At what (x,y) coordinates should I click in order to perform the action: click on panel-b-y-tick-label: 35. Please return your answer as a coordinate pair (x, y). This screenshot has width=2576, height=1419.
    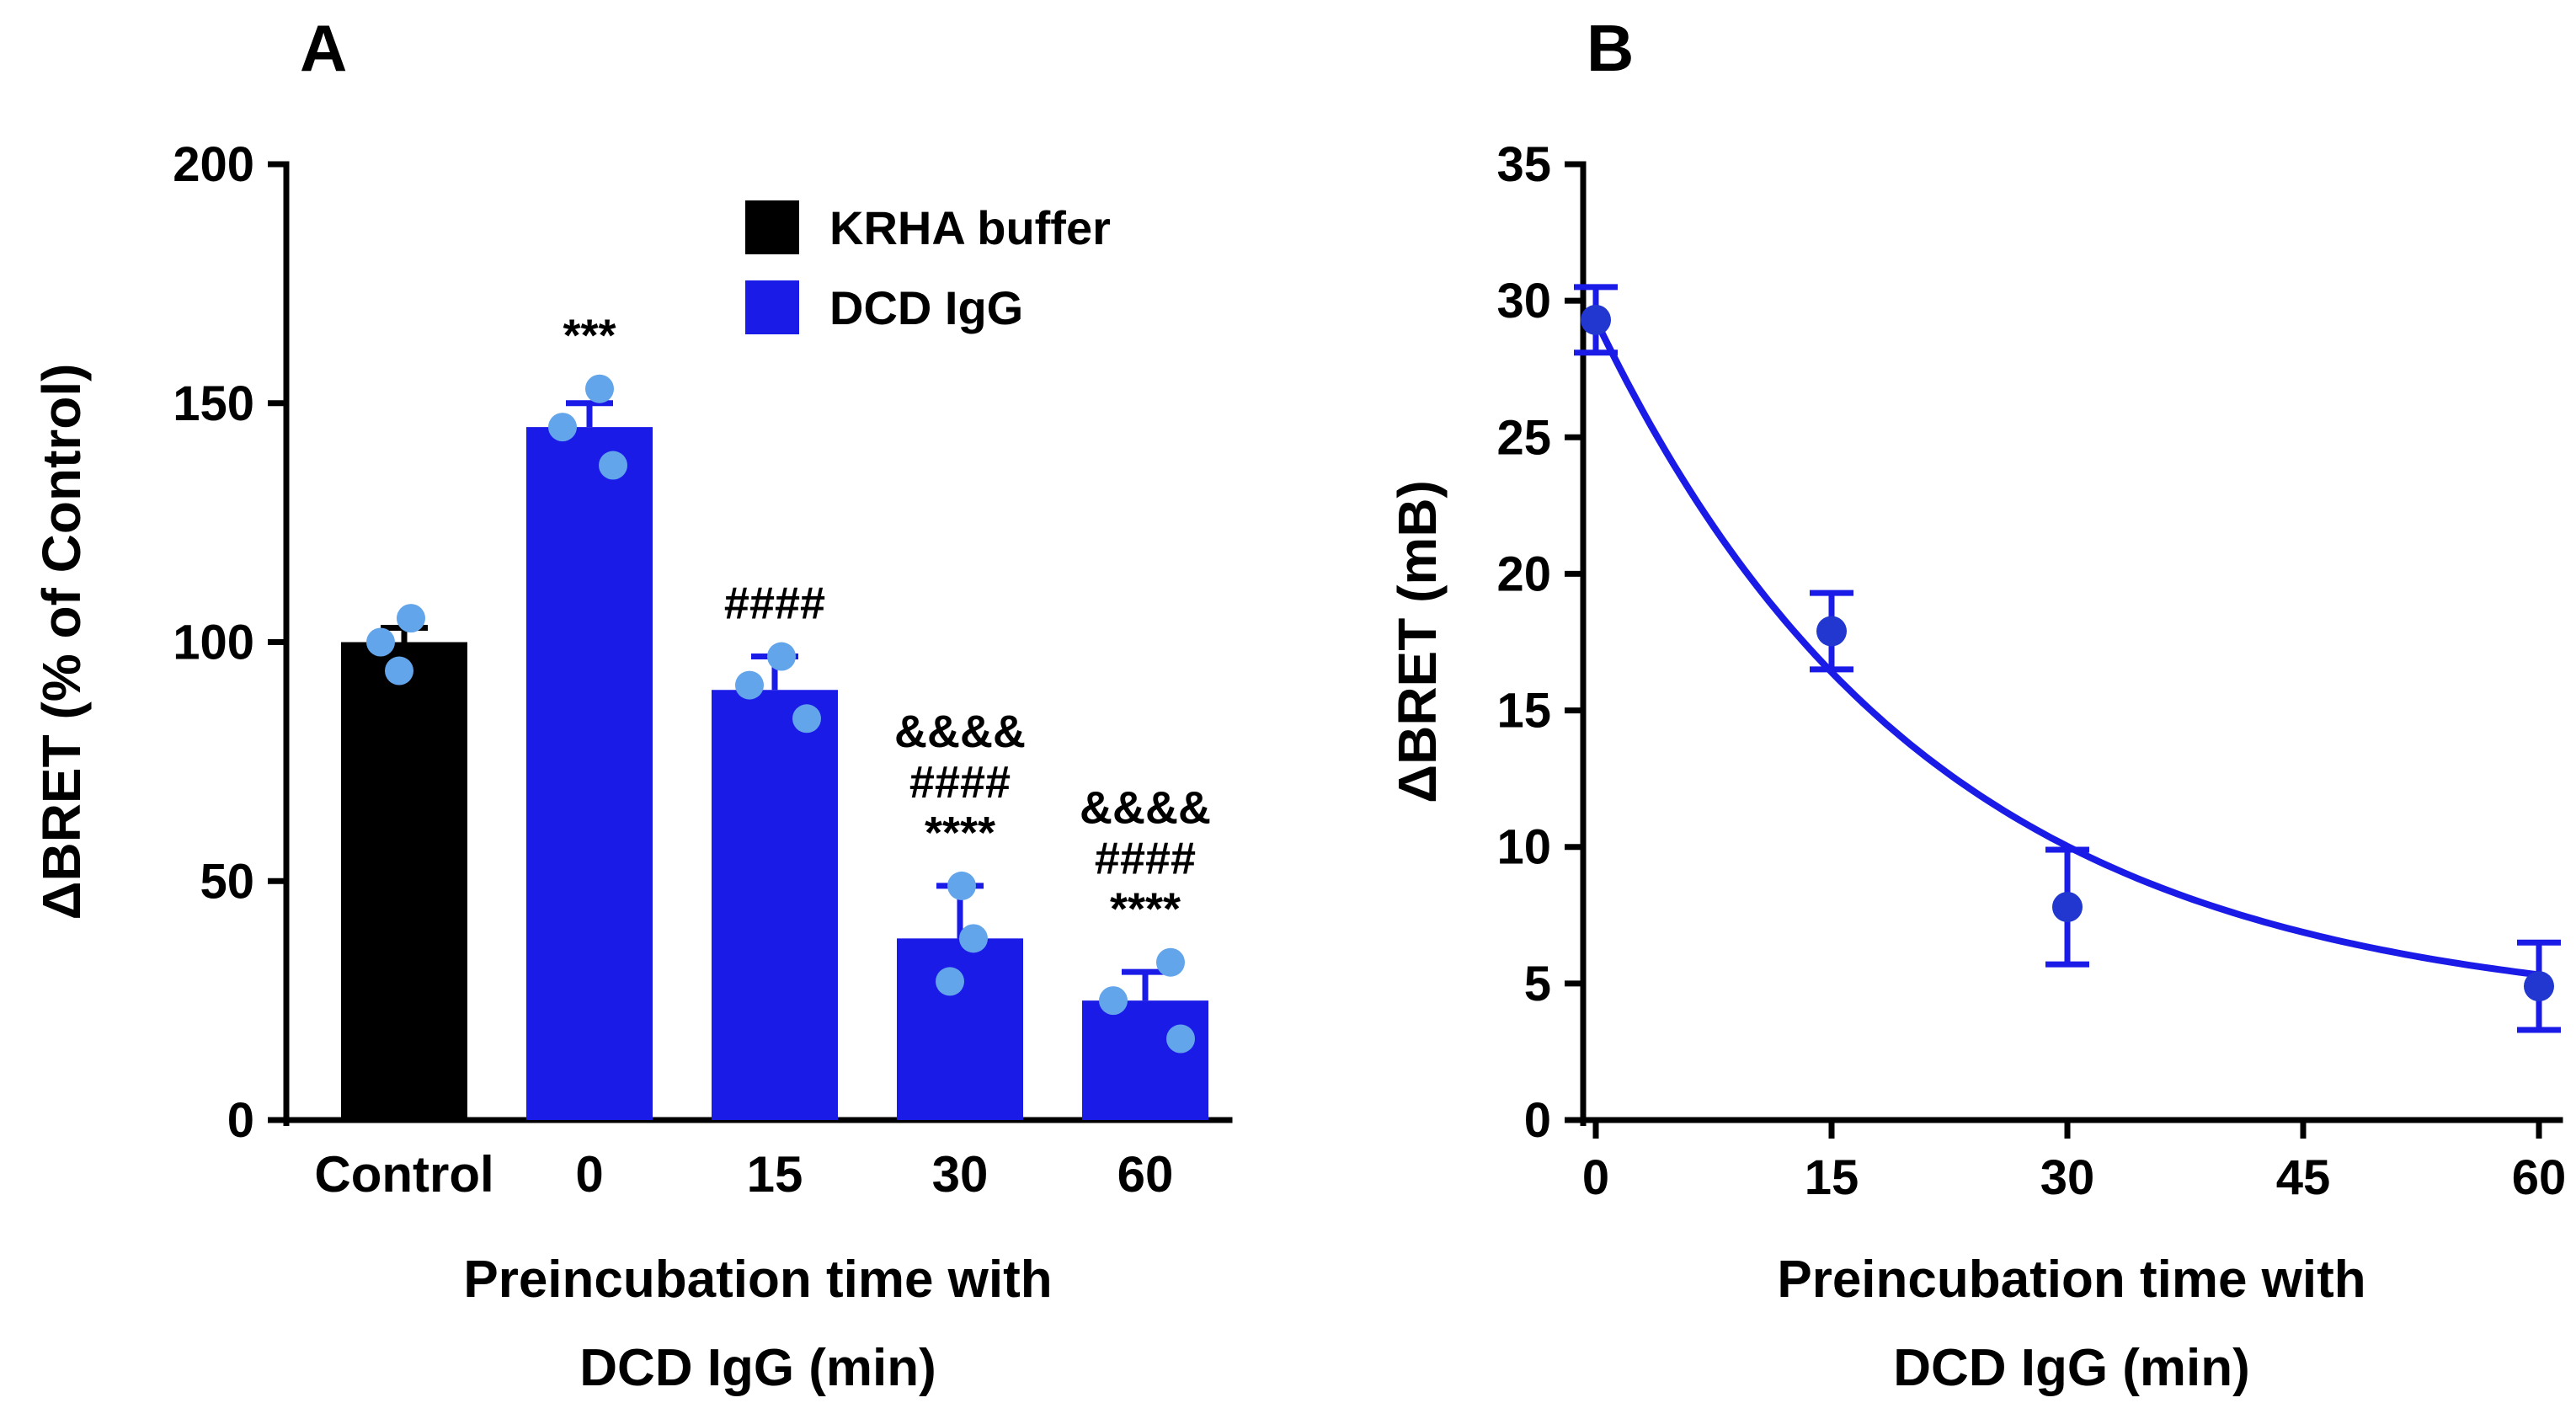
    Looking at the image, I should click on (1523, 164).